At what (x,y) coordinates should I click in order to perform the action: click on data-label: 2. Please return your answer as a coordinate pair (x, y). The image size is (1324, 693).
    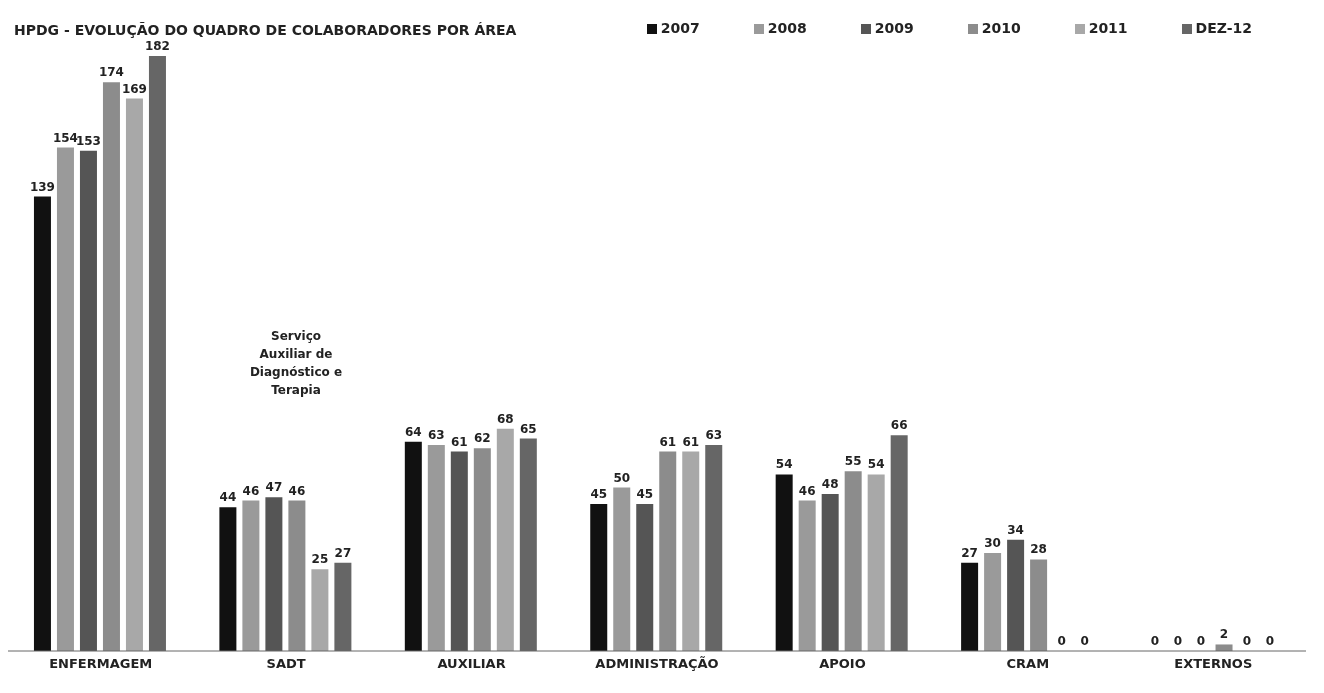
    Looking at the image, I should click on (1224, 634).